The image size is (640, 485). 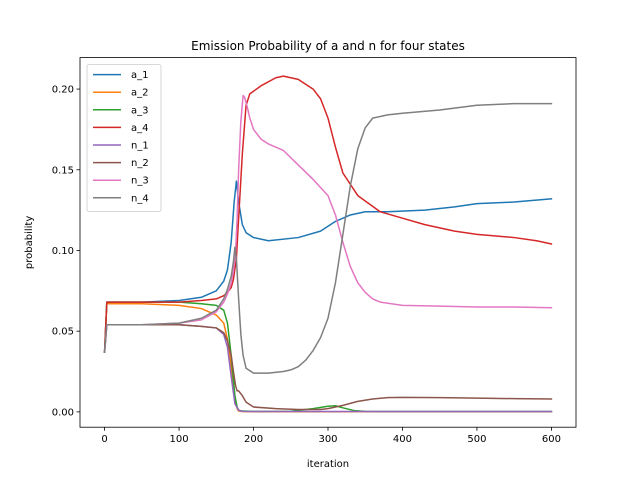 I want to click on x-axis-ticks: 0 100 200 300 400 500 600, so click(x=331, y=436).